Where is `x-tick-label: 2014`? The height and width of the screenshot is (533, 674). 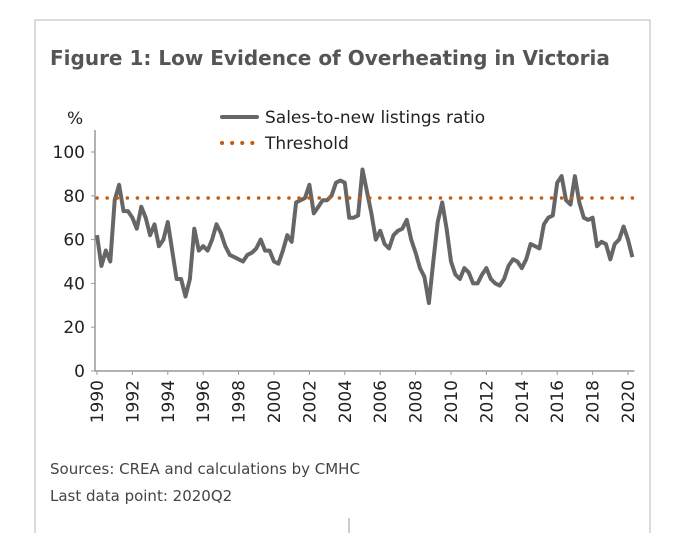 x-tick-label: 2014 is located at coordinates (523, 401).